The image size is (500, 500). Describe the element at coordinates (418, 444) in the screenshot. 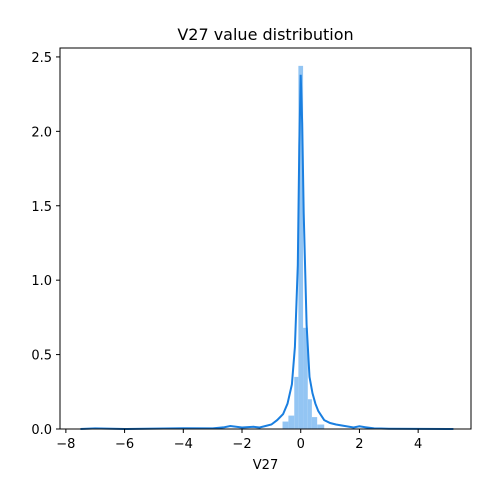

I see `x-tick-label: 4` at that location.